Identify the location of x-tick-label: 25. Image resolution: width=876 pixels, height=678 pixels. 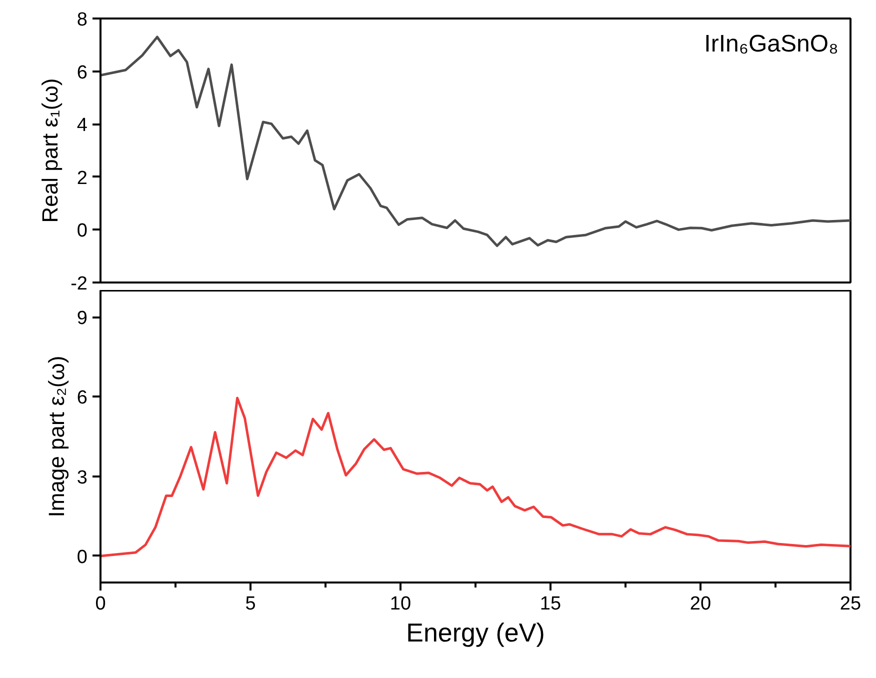
(851, 604).